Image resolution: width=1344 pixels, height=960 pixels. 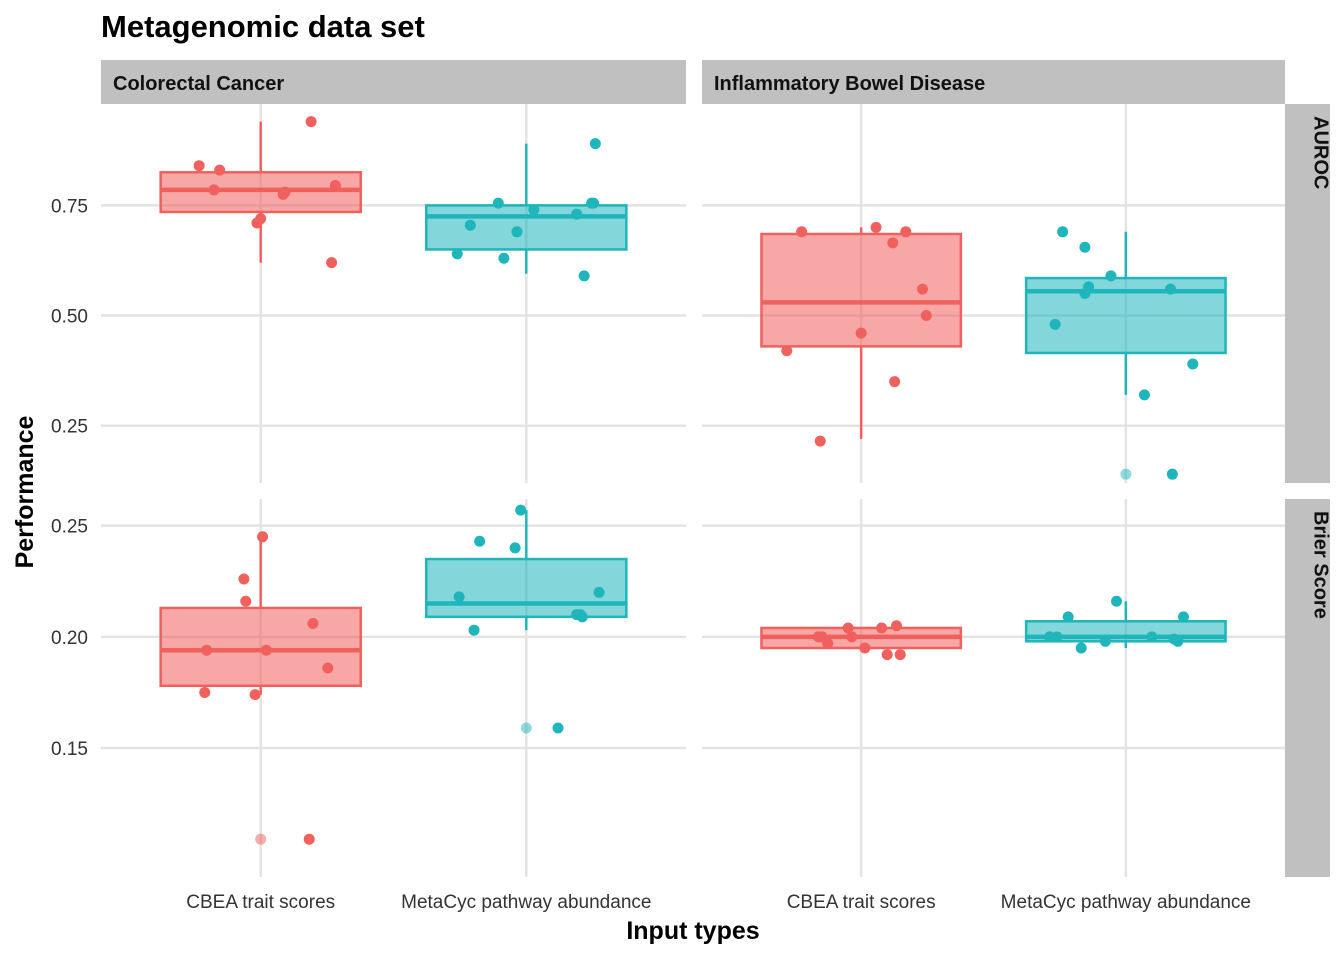 What do you see at coordinates (69, 206) in the screenshot?
I see `y-tick-label: 0.75` at bounding box center [69, 206].